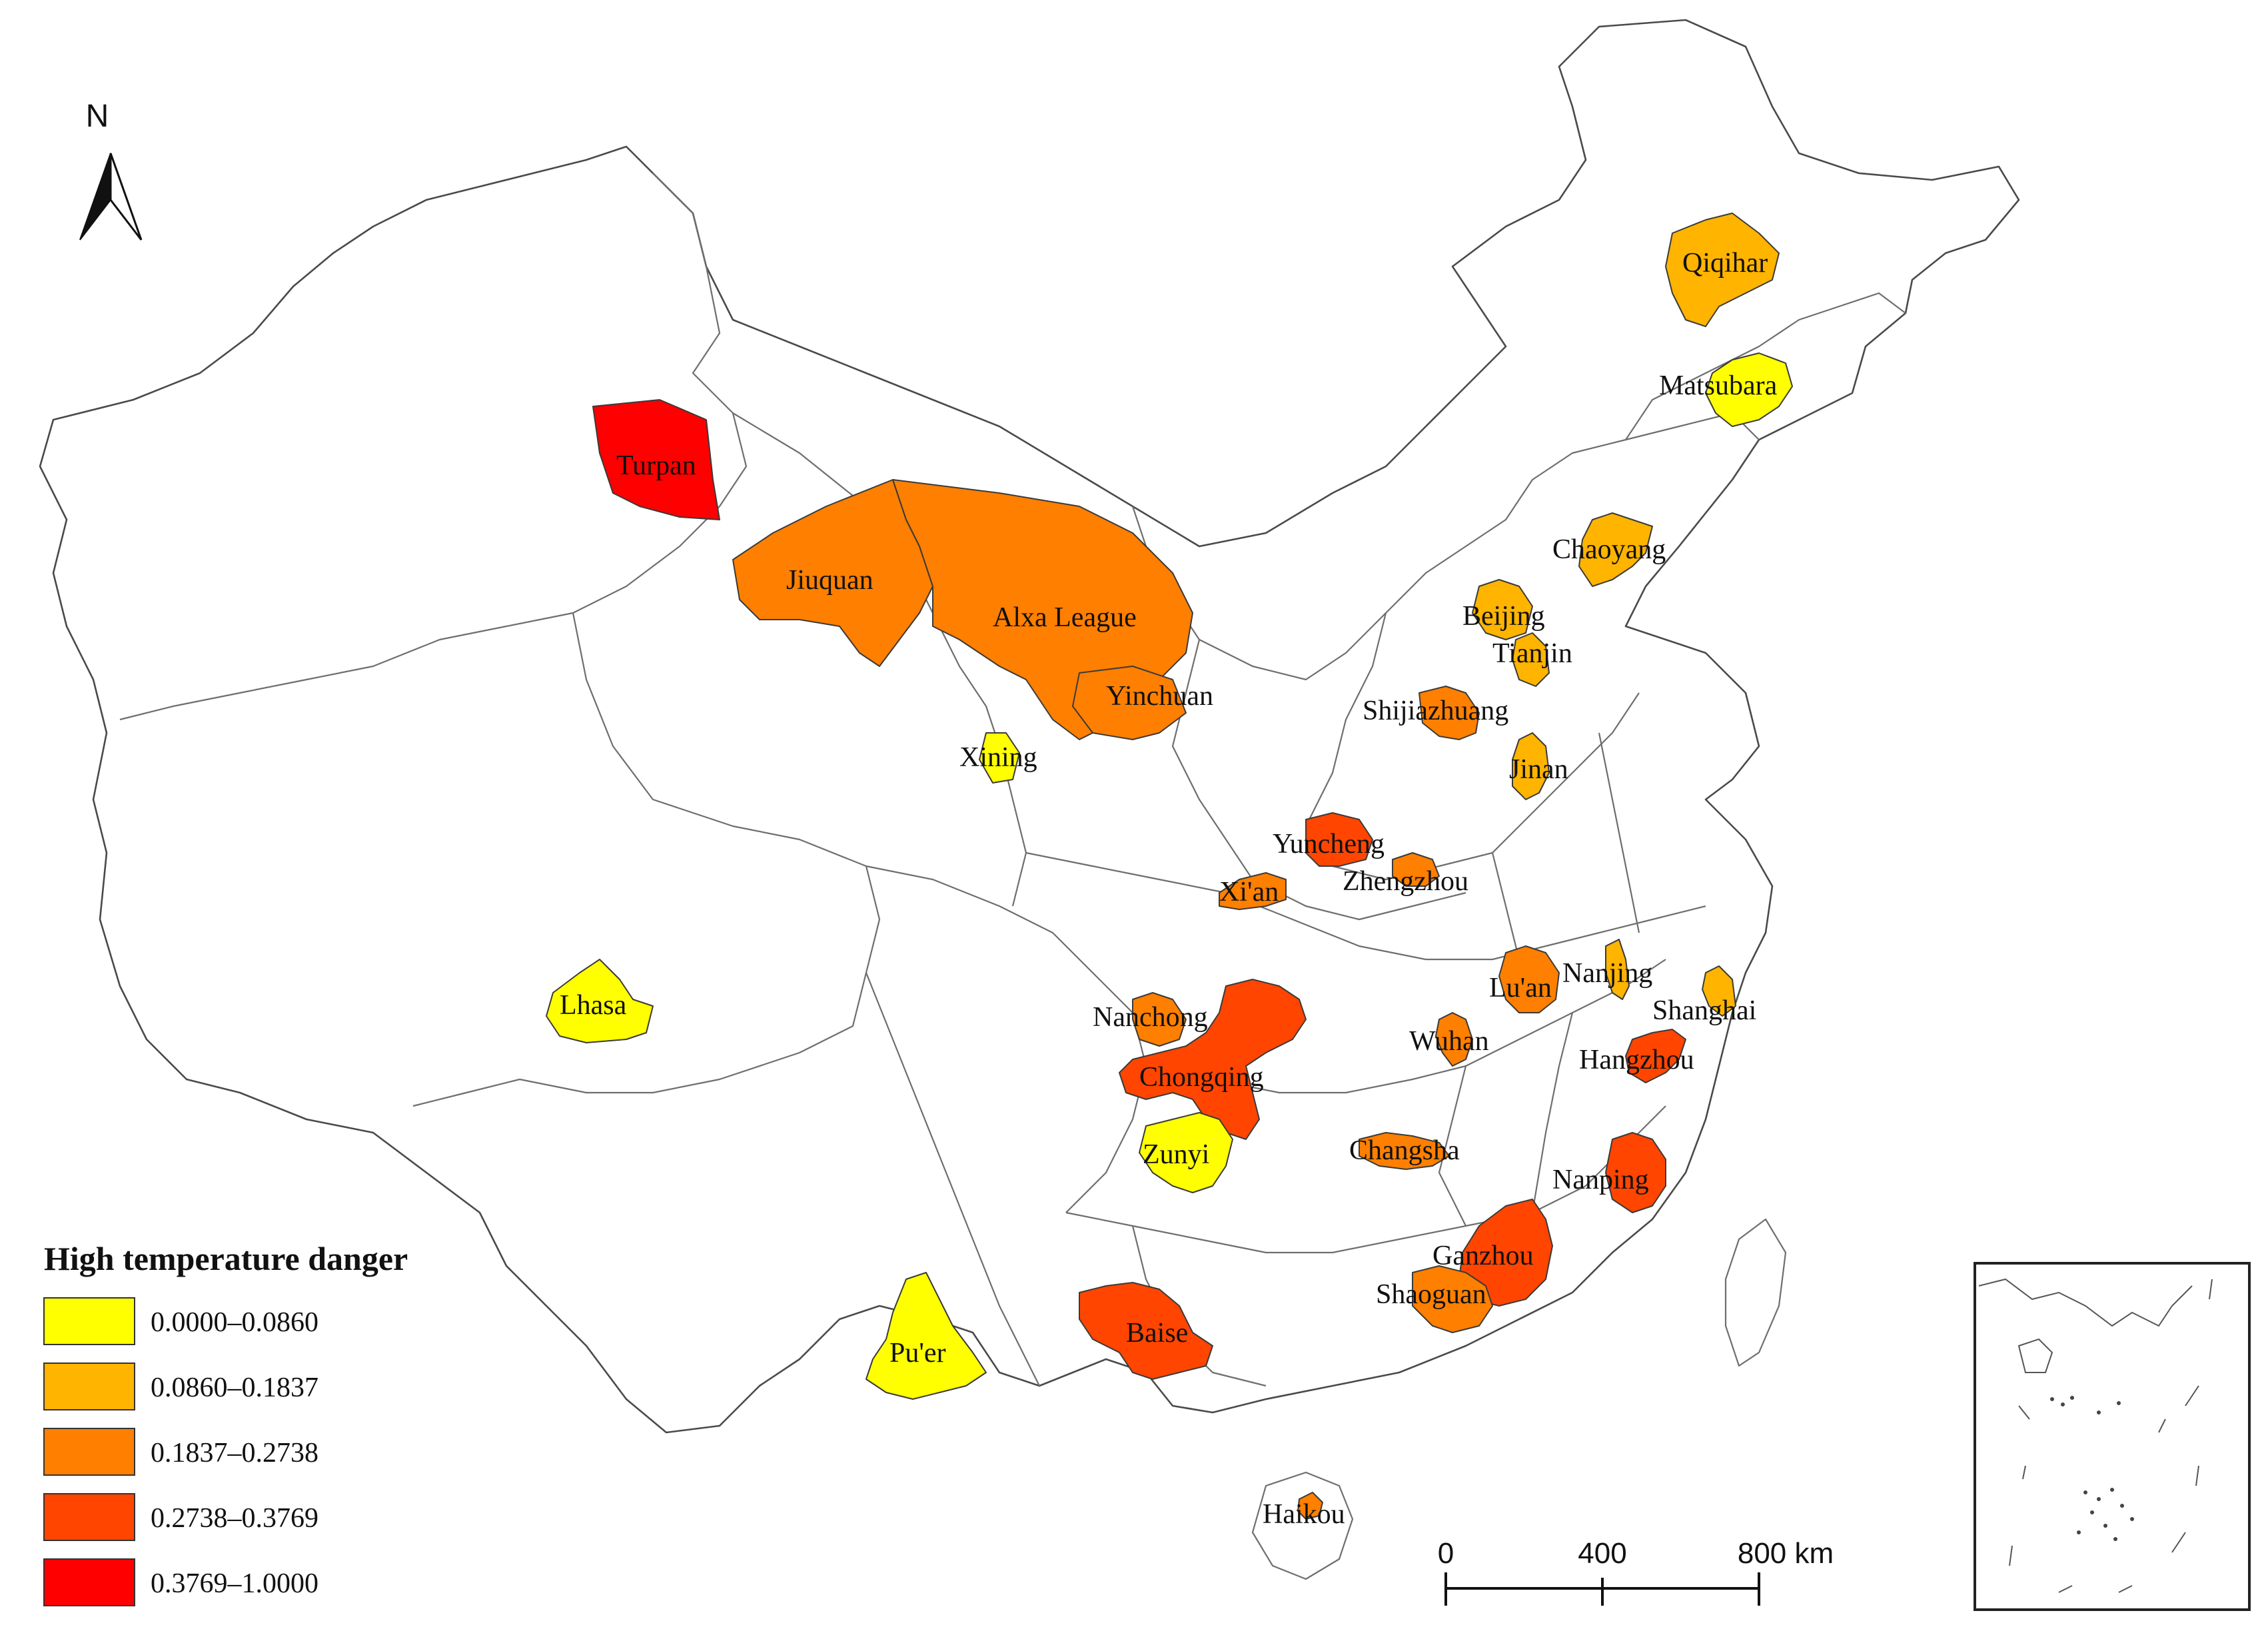 The image size is (2268, 1637). I want to click on label-turpan: Turpan, so click(656, 465).